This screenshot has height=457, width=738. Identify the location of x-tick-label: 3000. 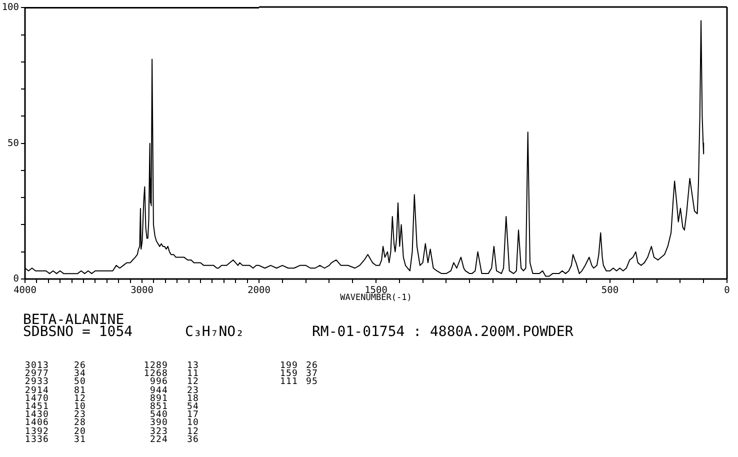
(142, 290).